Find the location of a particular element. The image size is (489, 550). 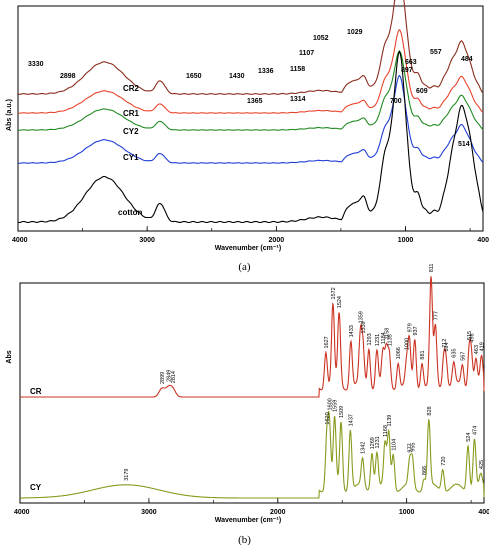

peak-label-cr-1158: 1158 is located at coordinates (387, 334).